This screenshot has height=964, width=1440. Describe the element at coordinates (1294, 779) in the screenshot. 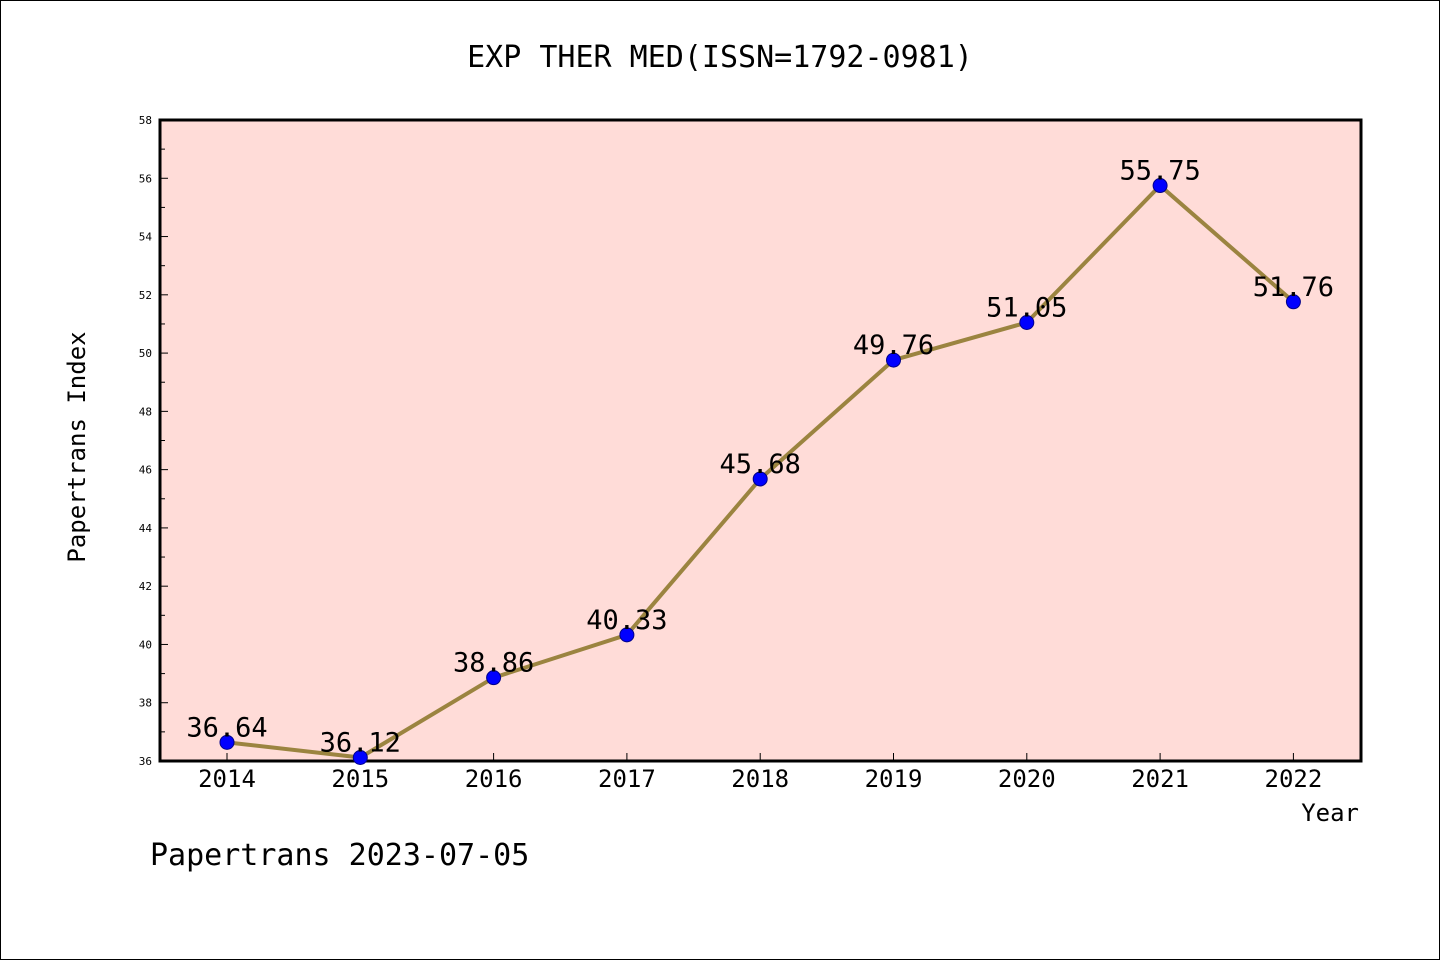

I see `x-tick-label: 2022` at that location.